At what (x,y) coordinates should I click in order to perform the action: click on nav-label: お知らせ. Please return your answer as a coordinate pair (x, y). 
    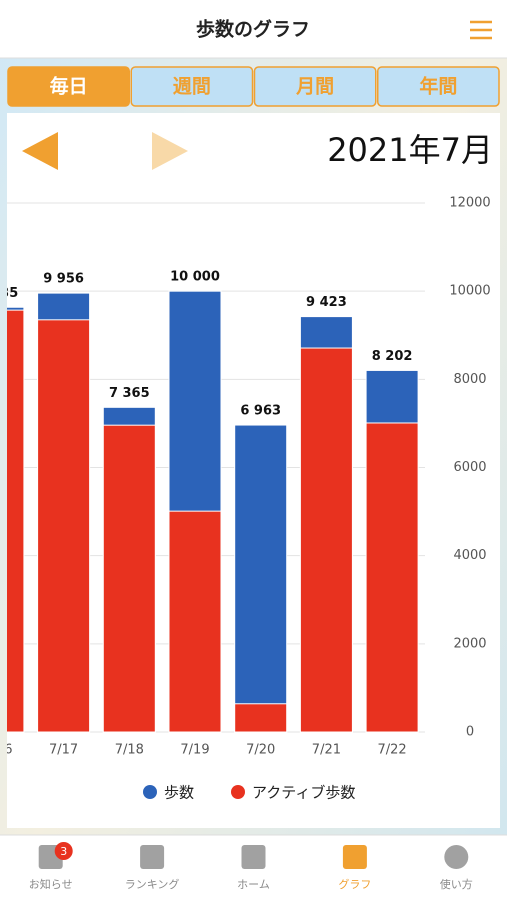
    Looking at the image, I should click on (51, 884).